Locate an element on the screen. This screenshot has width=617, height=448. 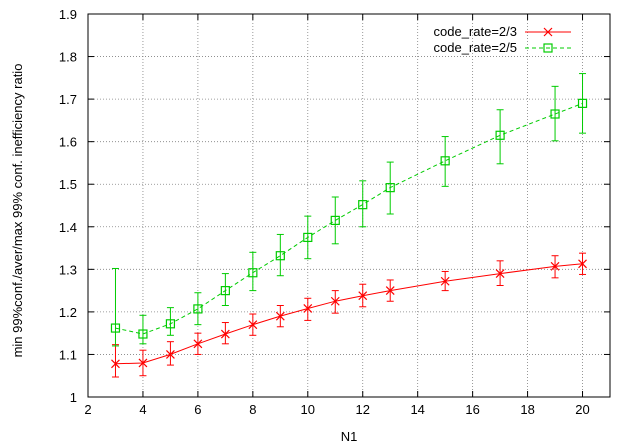
y-tick-label: 1.7 is located at coordinates (68, 99).